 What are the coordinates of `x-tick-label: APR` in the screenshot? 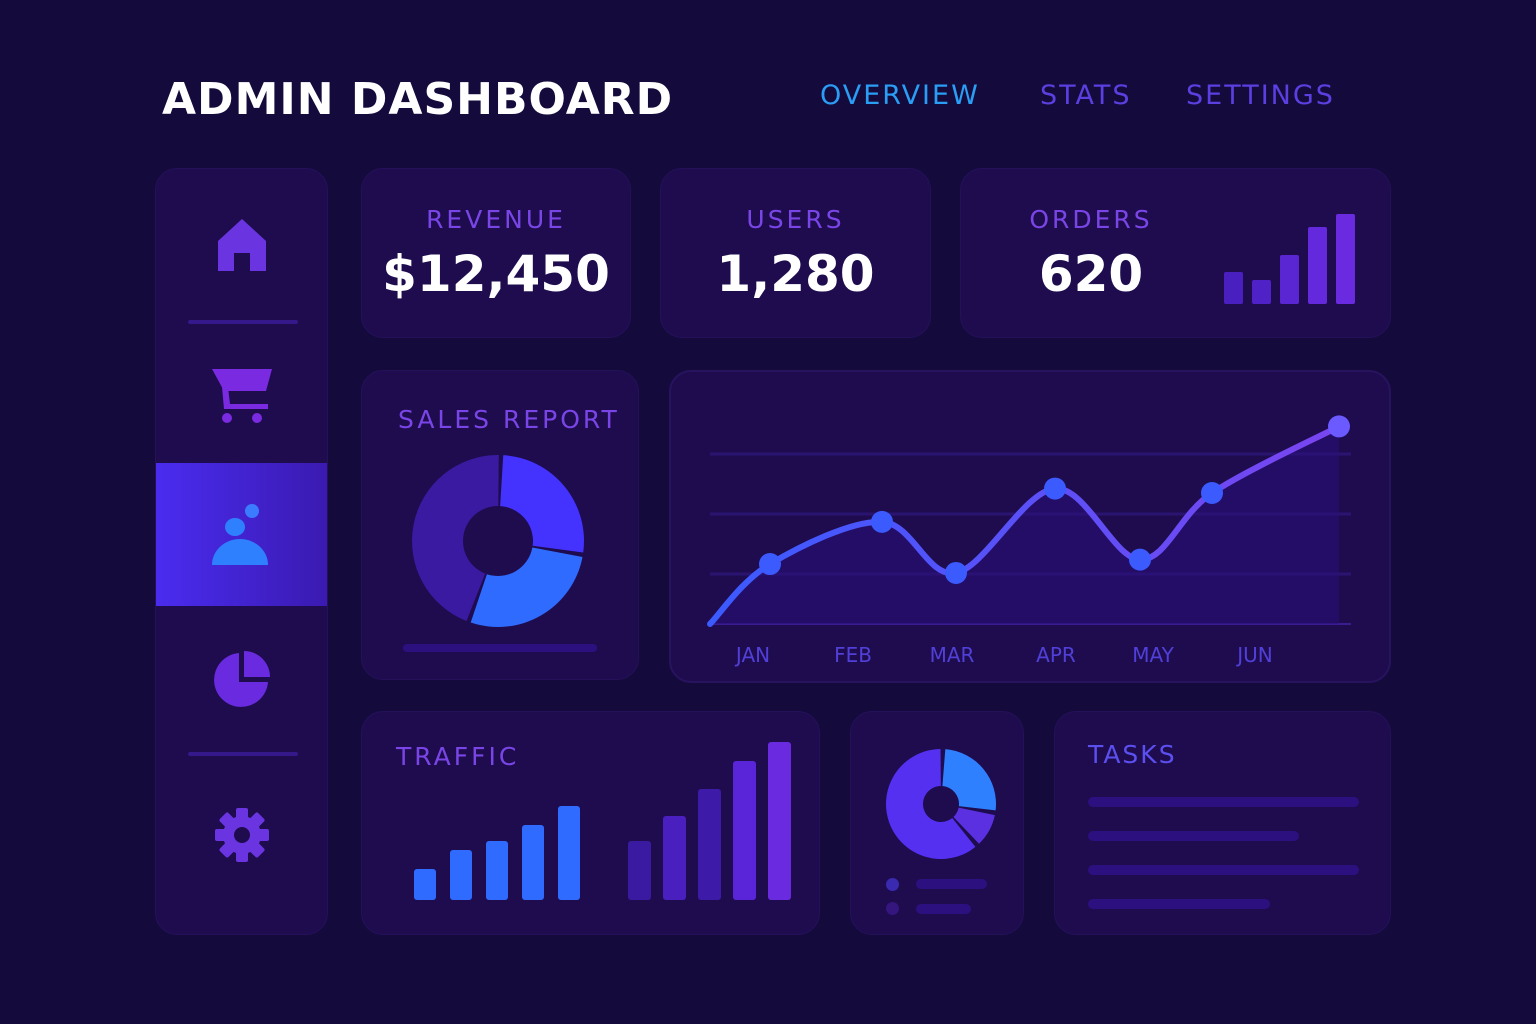 It's located at (1056, 655).